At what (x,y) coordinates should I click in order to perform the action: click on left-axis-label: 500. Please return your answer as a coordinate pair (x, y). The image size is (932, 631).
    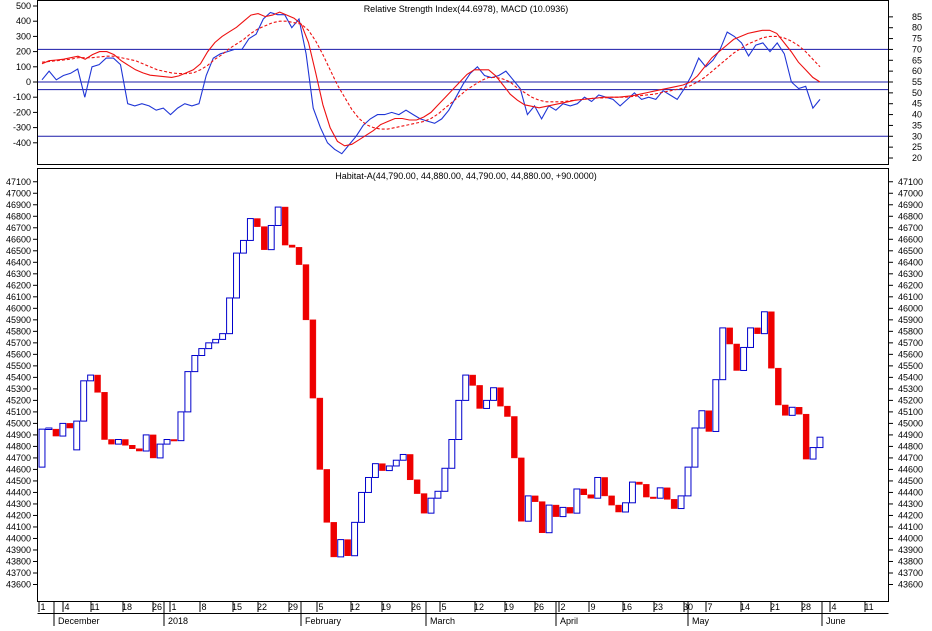
    Looking at the image, I should click on (23, 6).